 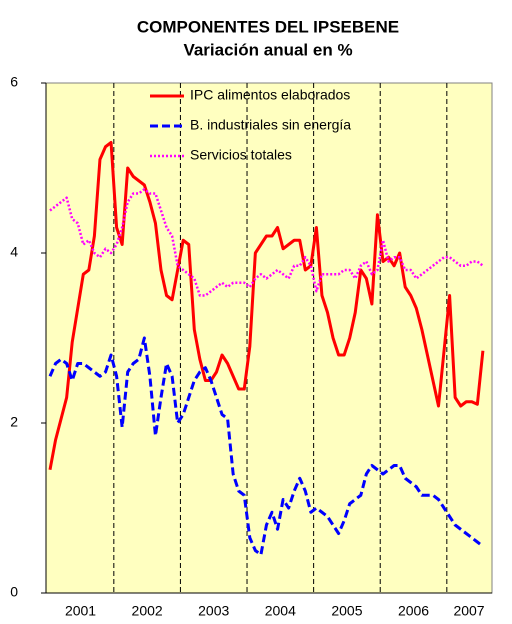 I want to click on x-tick-label: 2006, so click(x=413, y=611).